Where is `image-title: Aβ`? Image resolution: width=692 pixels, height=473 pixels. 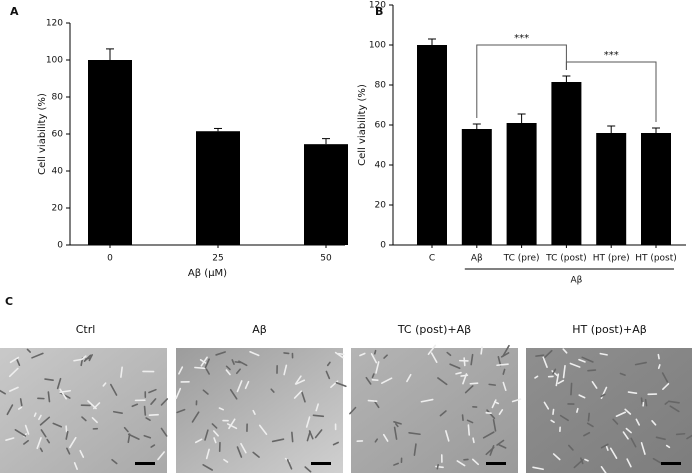 image-title: Aβ is located at coordinates (259, 329).